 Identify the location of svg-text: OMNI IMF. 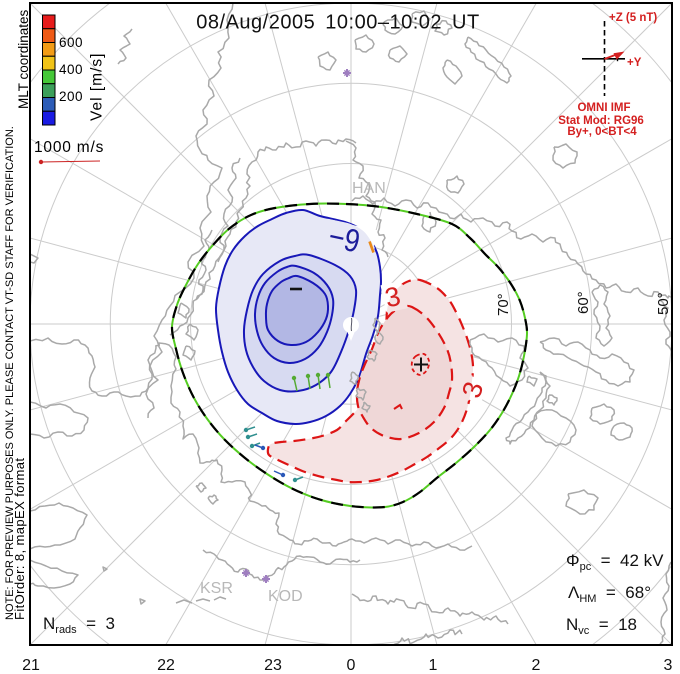
(603, 108).